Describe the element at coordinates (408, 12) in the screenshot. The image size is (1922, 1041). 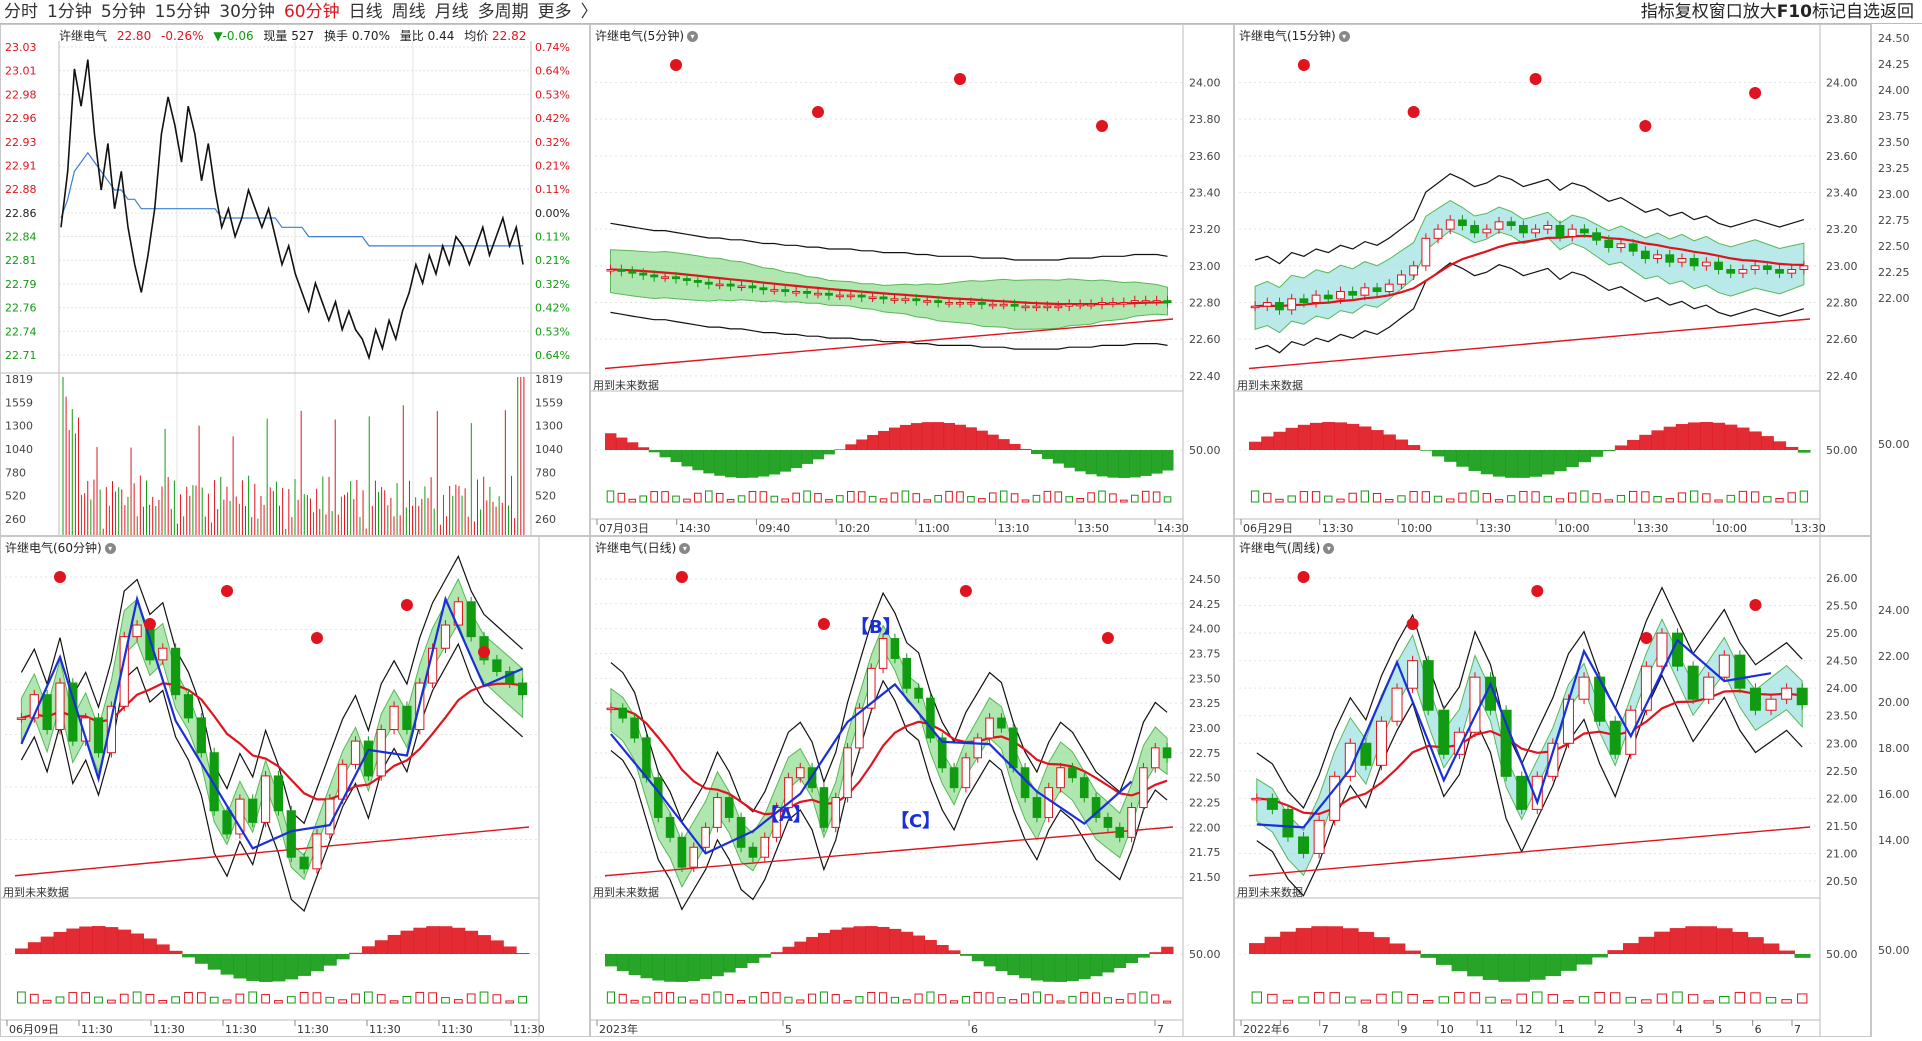
I see `period-tab-7: 周线` at that location.